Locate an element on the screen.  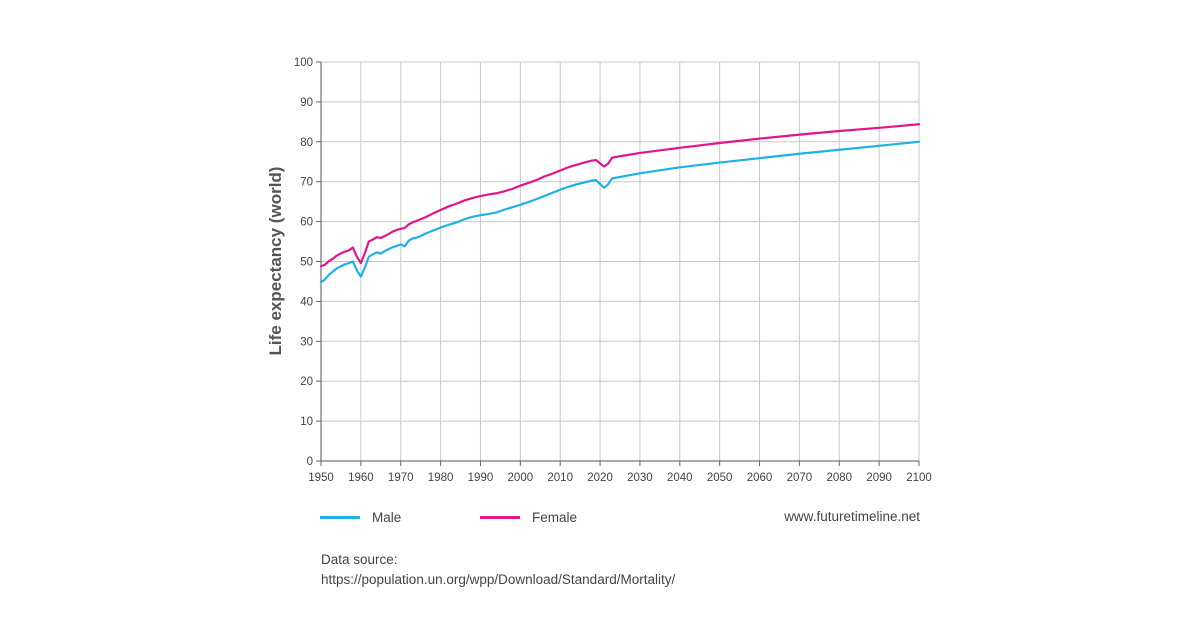
y-tick-label: 70 is located at coordinates (306, 183).